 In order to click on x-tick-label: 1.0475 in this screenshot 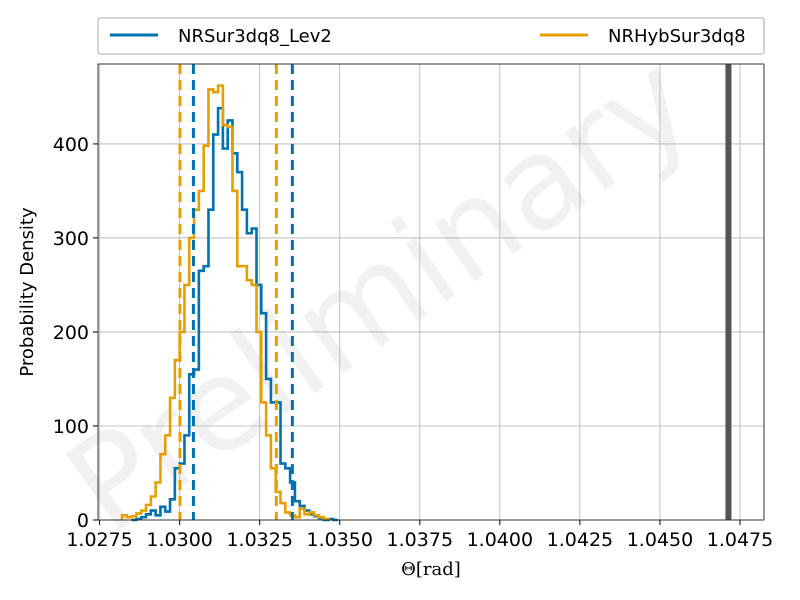, I will do `click(740, 540)`.